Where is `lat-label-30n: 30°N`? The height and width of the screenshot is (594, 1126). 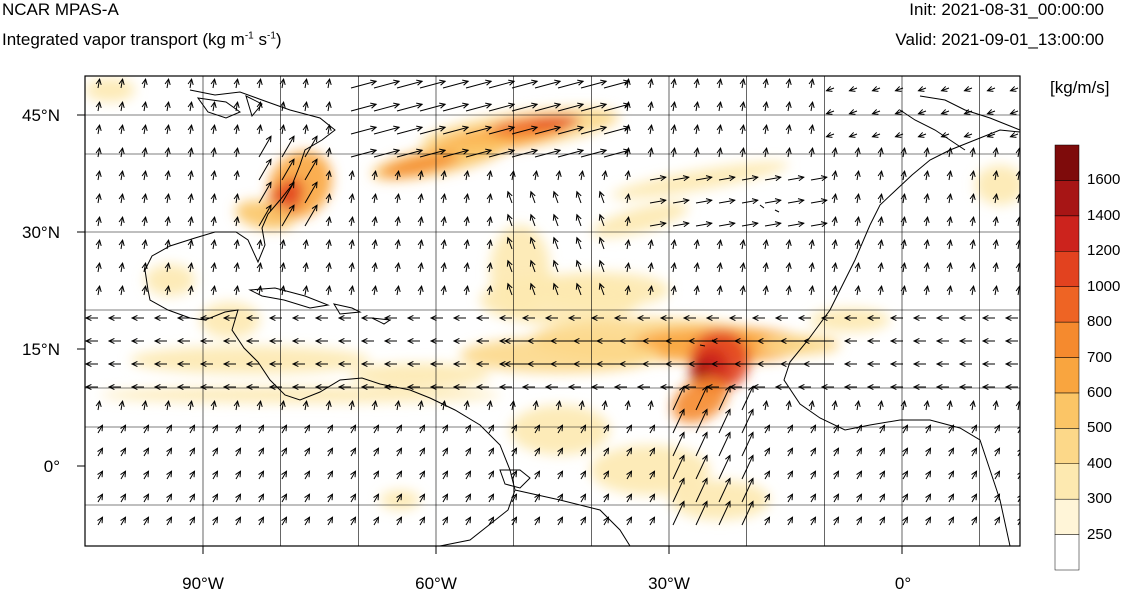 lat-label-30n: 30°N is located at coordinates (41, 232).